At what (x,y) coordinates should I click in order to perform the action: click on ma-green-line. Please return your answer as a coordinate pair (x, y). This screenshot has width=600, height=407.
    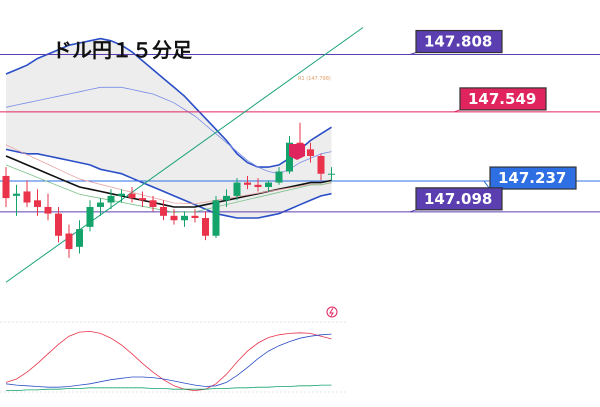
    Looking at the image, I should click on (168, 188).